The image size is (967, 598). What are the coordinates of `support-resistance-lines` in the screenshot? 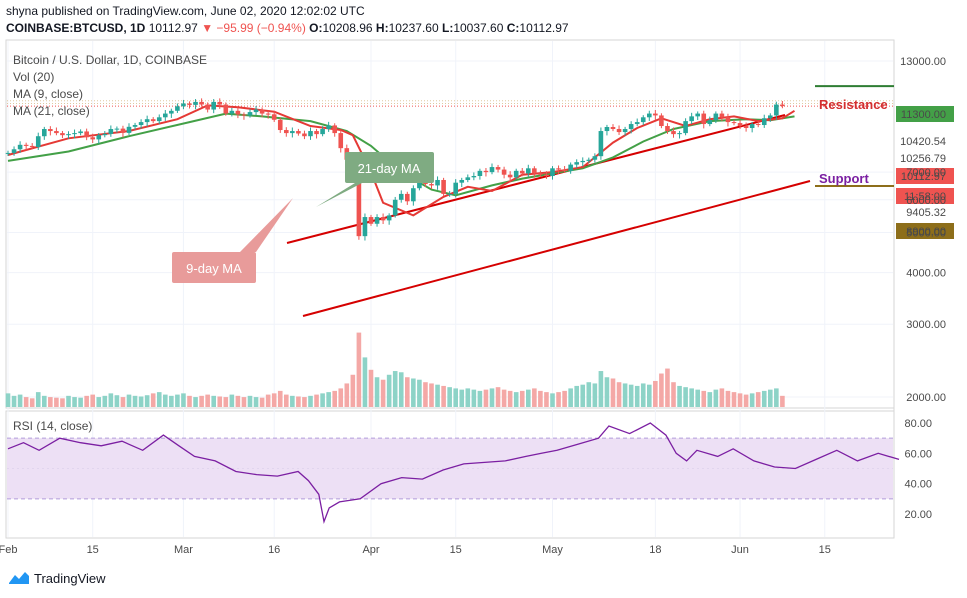 It's located at (854, 136).